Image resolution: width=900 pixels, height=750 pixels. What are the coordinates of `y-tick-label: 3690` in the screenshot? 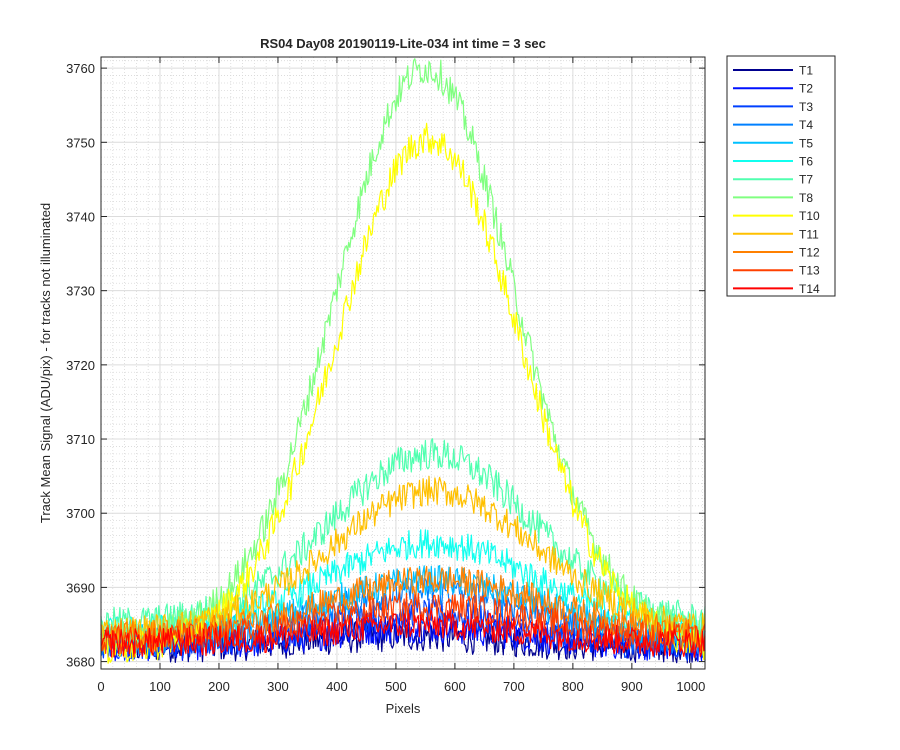 It's located at (80, 587).